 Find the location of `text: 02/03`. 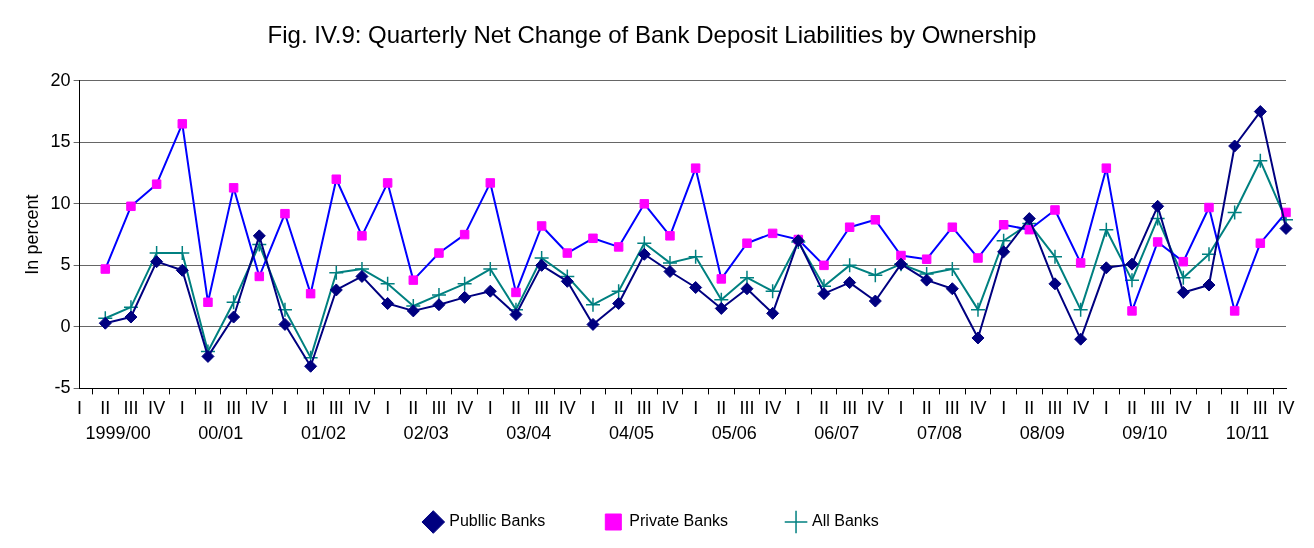

text: 02/03 is located at coordinates (426, 433).